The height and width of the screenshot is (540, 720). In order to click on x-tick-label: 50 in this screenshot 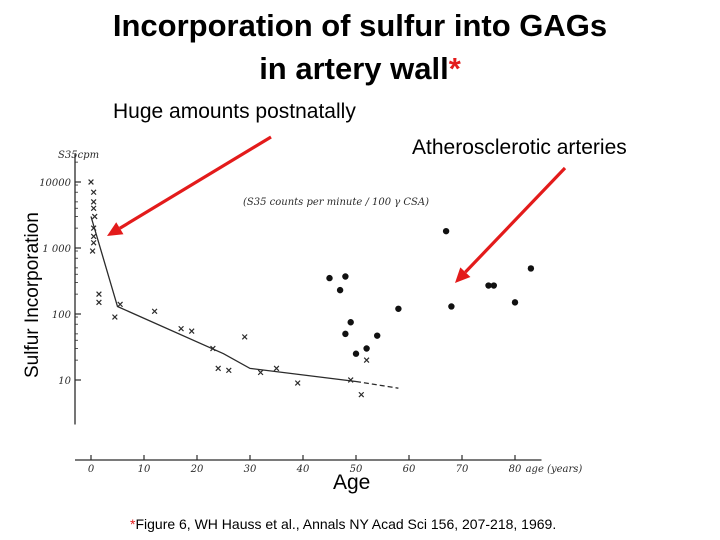, I will do `click(356, 469)`.